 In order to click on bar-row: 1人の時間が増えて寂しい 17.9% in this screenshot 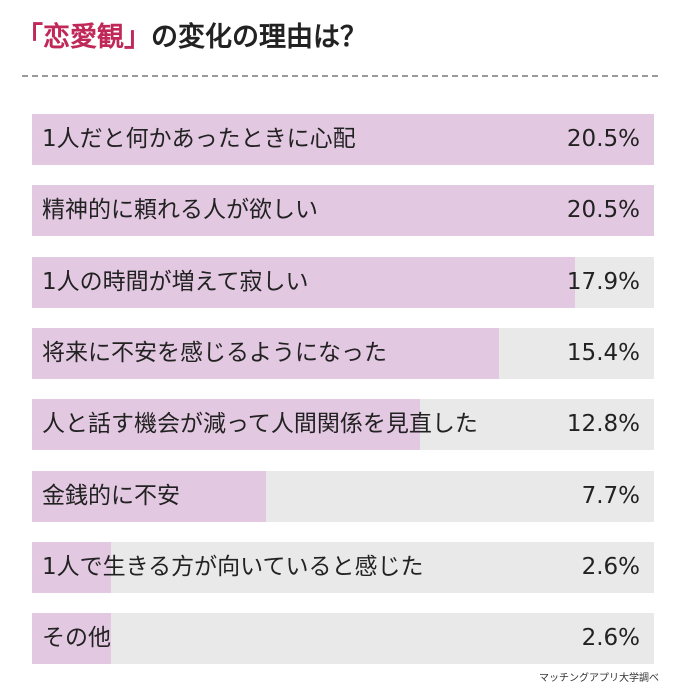, I will do `click(343, 282)`.